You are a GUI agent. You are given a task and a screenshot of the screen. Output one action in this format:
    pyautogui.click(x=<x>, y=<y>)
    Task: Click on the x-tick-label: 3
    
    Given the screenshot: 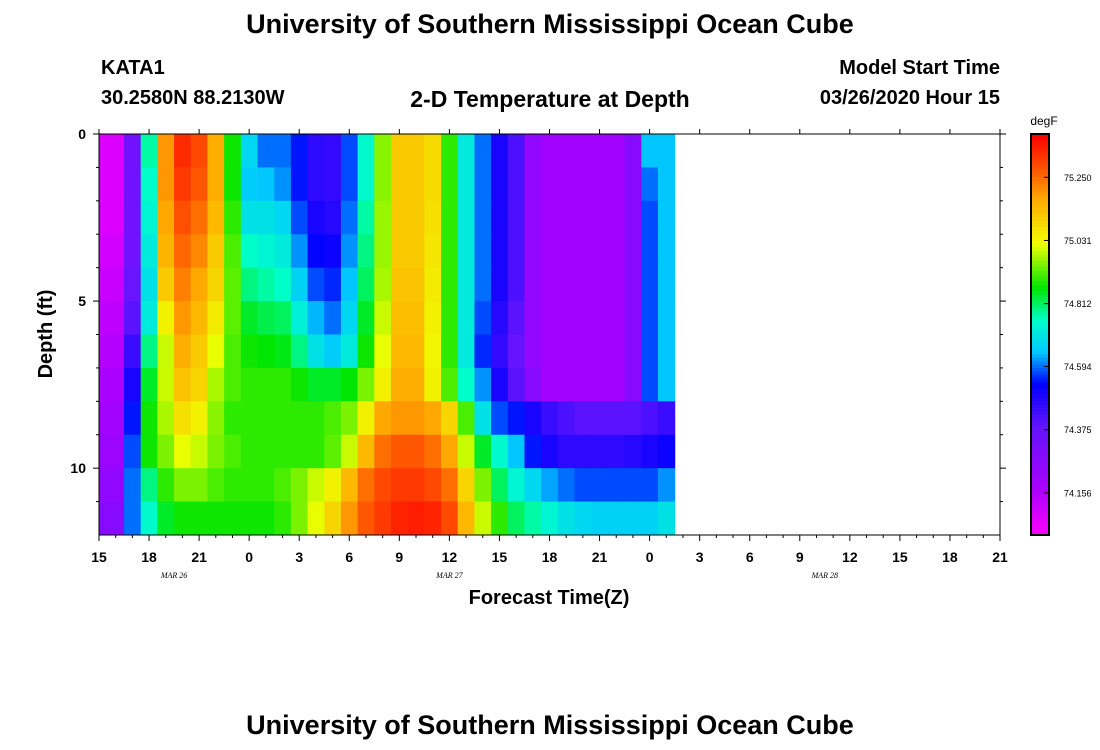 What is the action you would take?
    pyautogui.click(x=700, y=557)
    